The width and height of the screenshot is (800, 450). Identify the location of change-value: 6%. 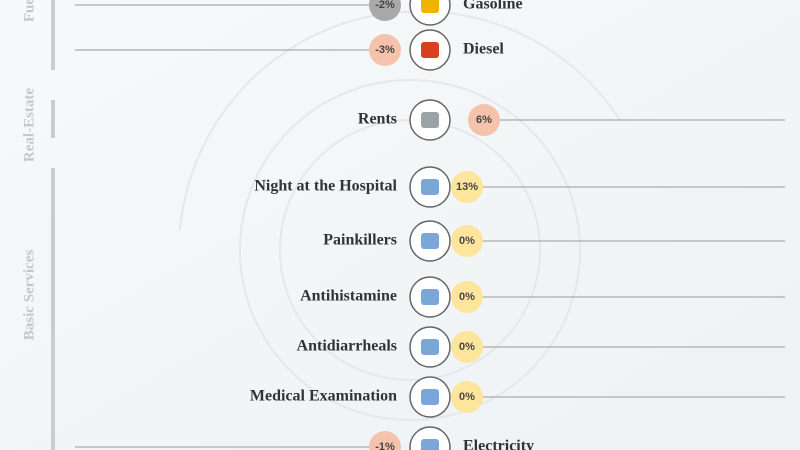
(484, 120).